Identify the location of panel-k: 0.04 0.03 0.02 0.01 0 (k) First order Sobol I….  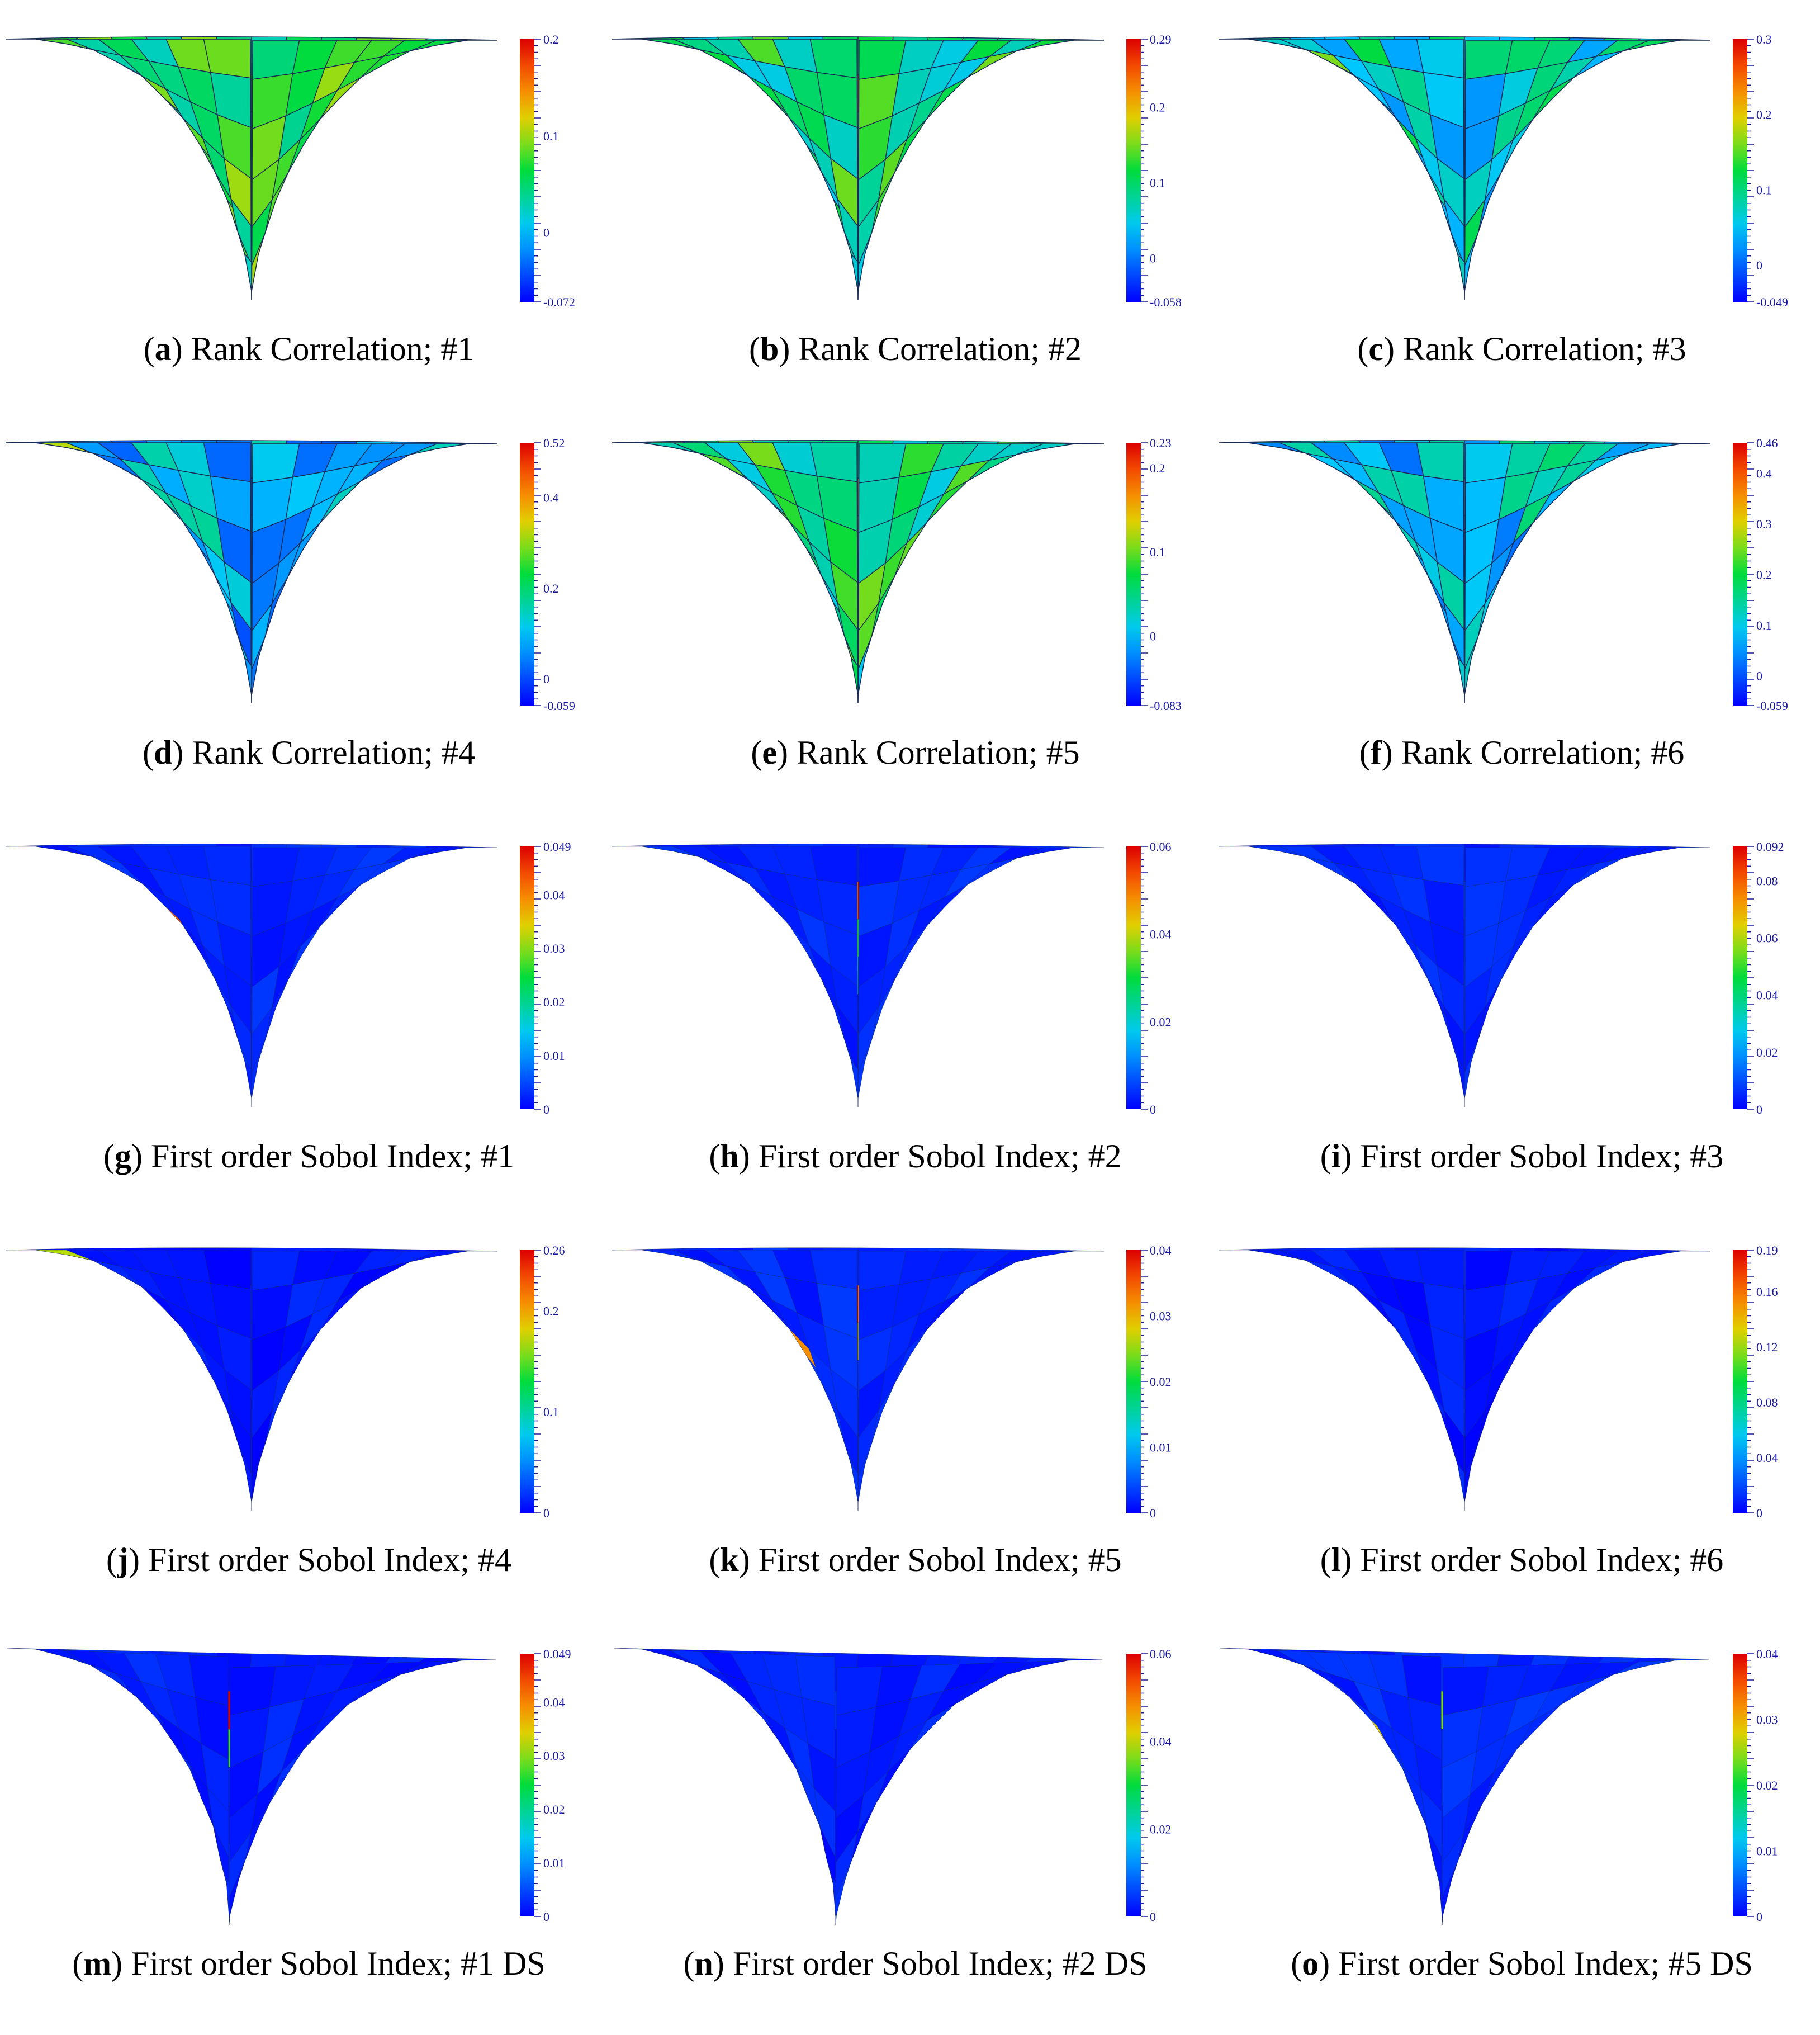
(916, 1429).